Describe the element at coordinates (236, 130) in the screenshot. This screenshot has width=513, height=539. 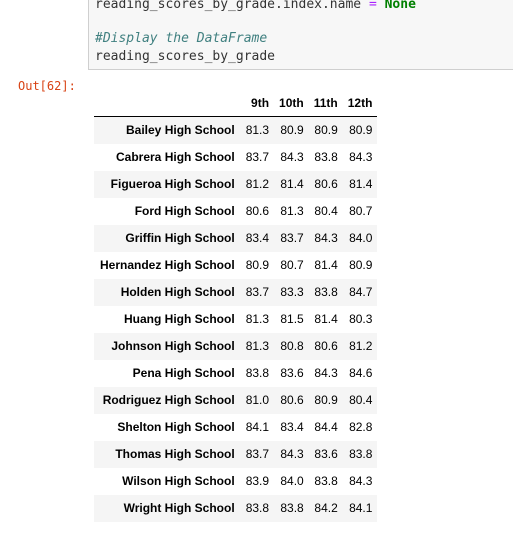
I see `table-row: Bailey High School 81.3 80.9 80.9 80.9` at that location.